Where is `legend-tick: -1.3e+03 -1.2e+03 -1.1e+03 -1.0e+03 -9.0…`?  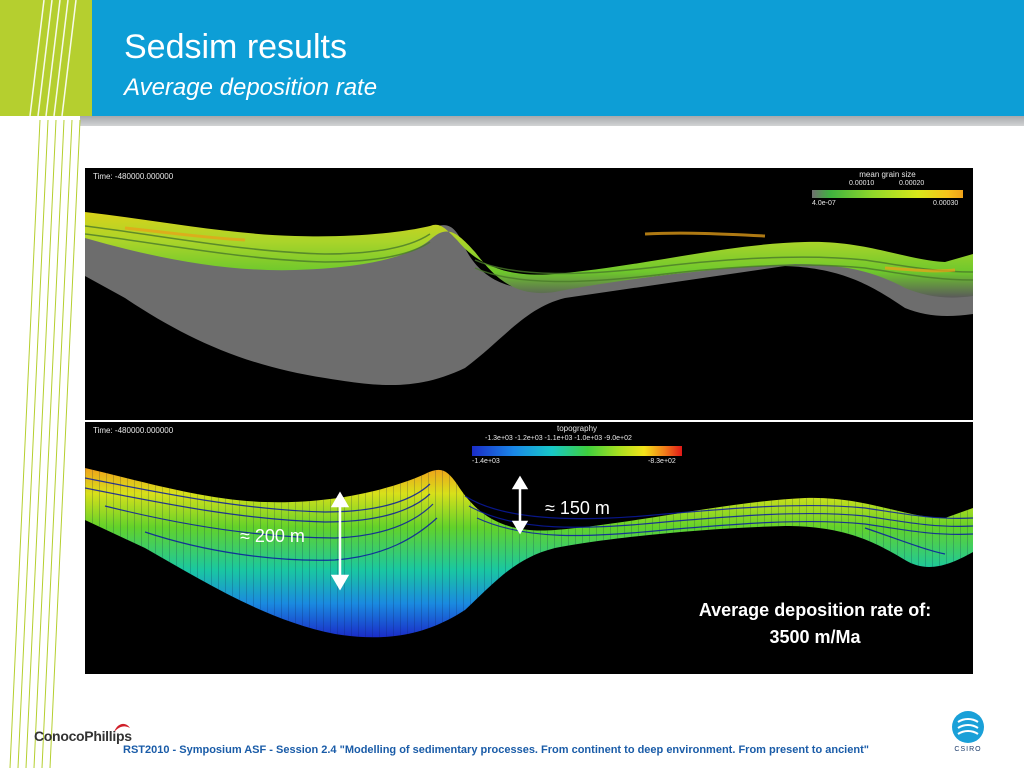 legend-tick: -1.3e+03 -1.2e+03 -1.1e+03 -1.0e+03 -9.0… is located at coordinates (558, 438).